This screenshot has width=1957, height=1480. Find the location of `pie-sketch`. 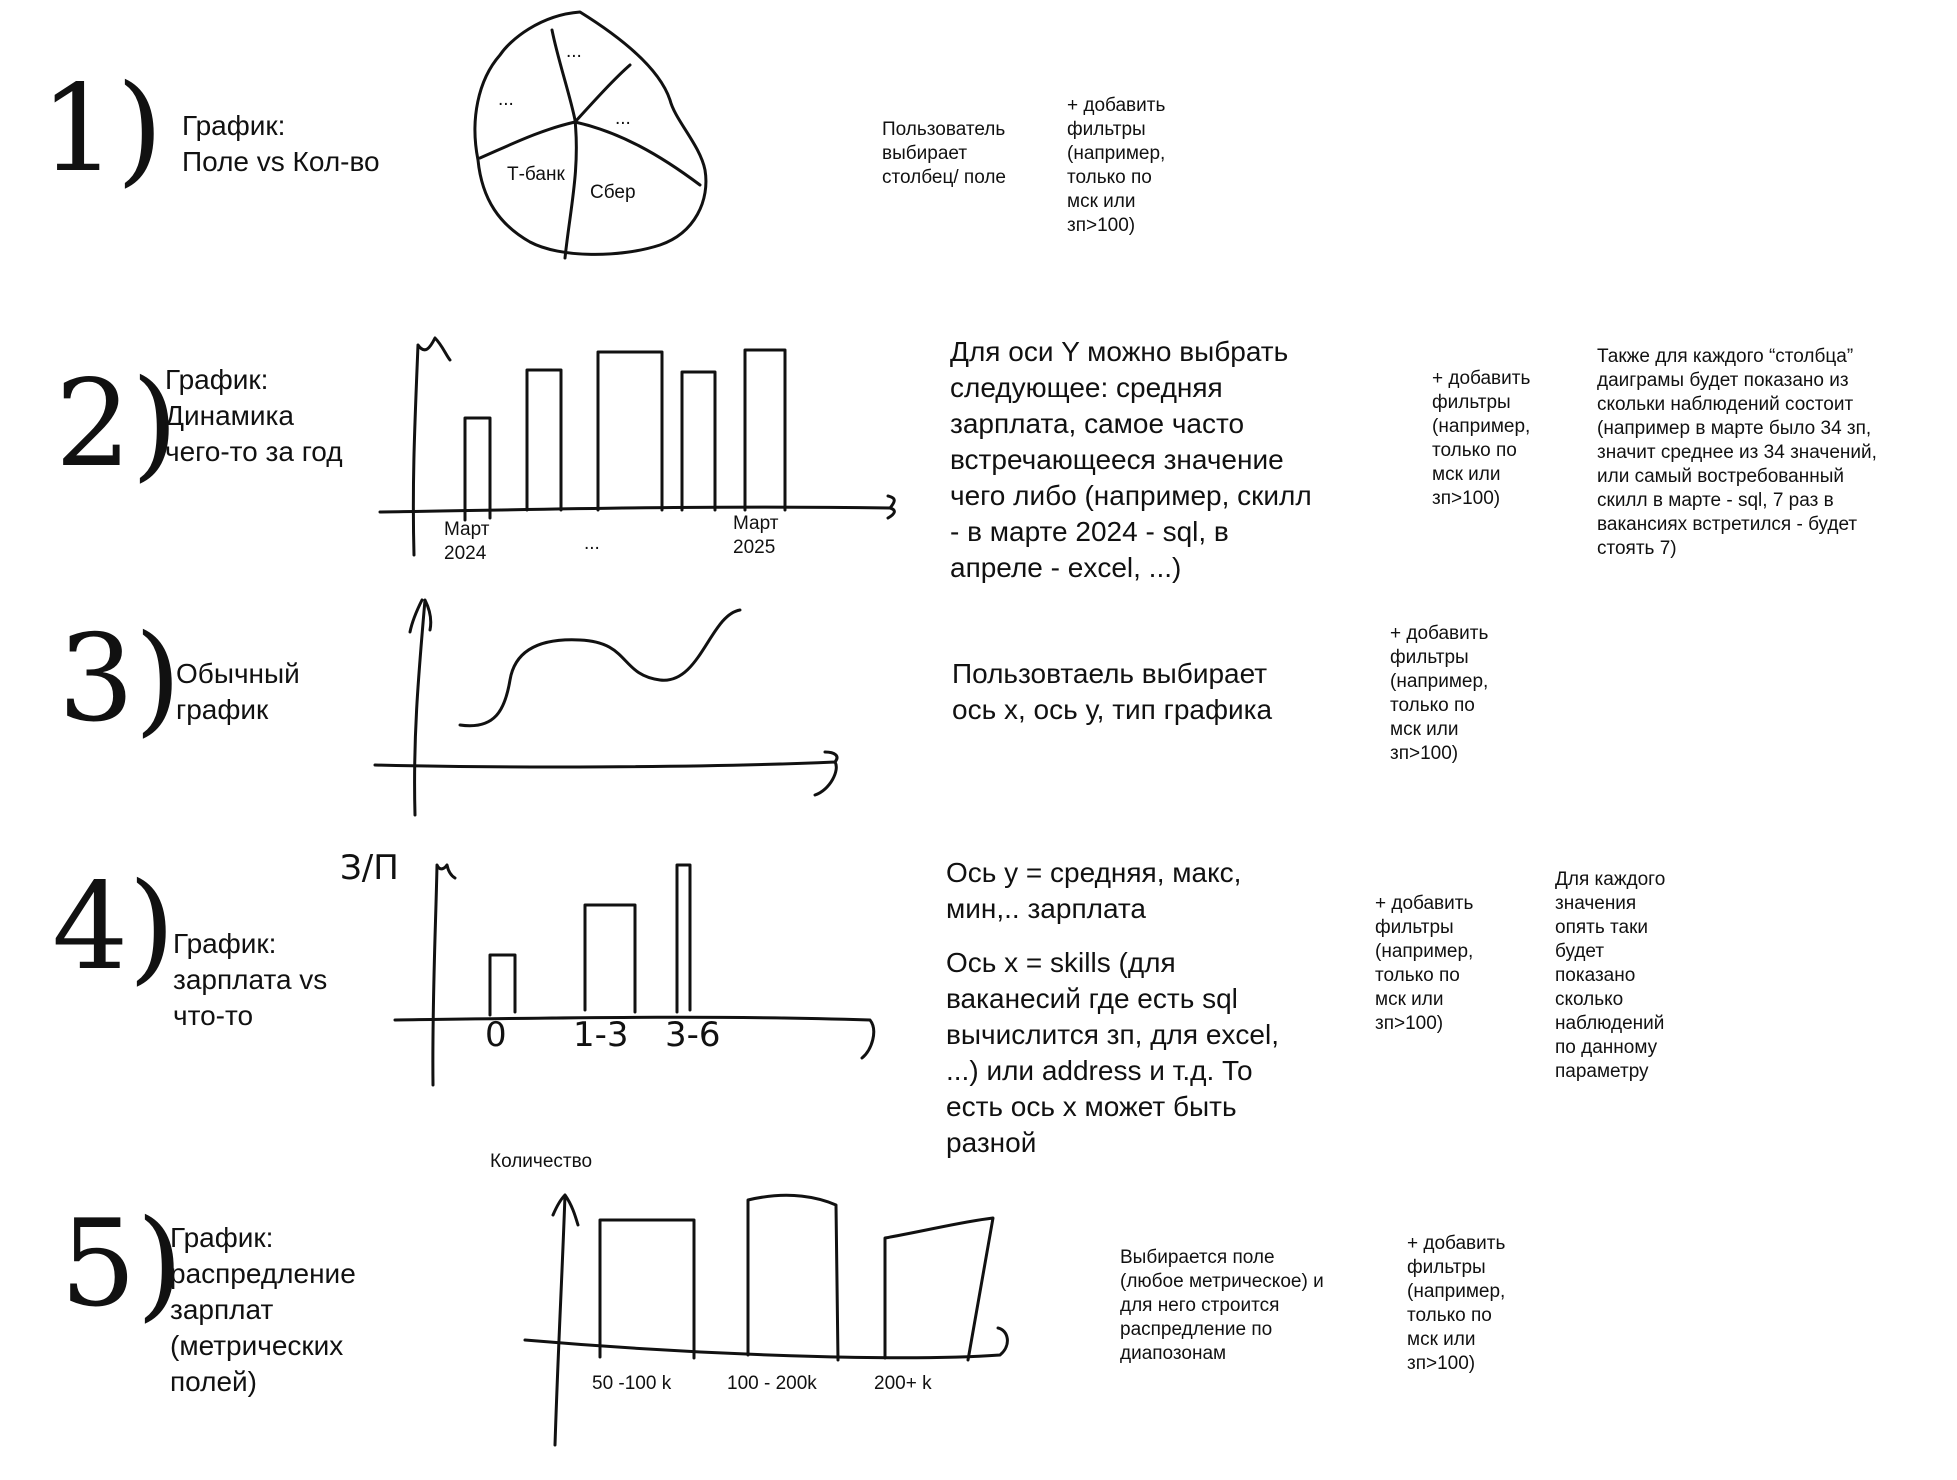

pie-sketch is located at coordinates (590, 135).